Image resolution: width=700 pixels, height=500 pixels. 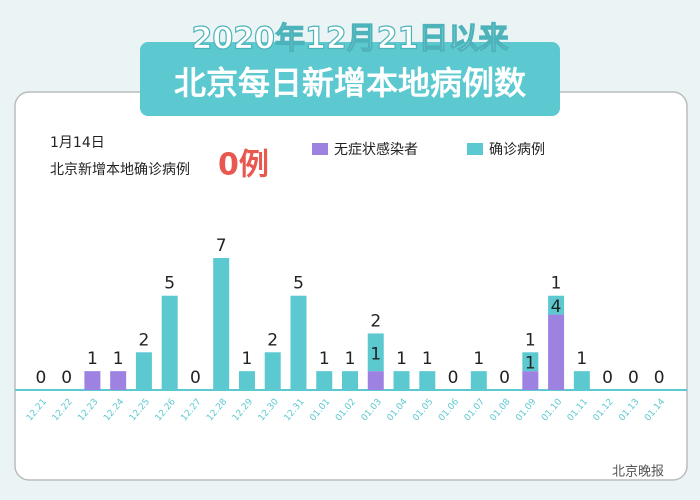 I want to click on value-label: 4, so click(x=556, y=307).